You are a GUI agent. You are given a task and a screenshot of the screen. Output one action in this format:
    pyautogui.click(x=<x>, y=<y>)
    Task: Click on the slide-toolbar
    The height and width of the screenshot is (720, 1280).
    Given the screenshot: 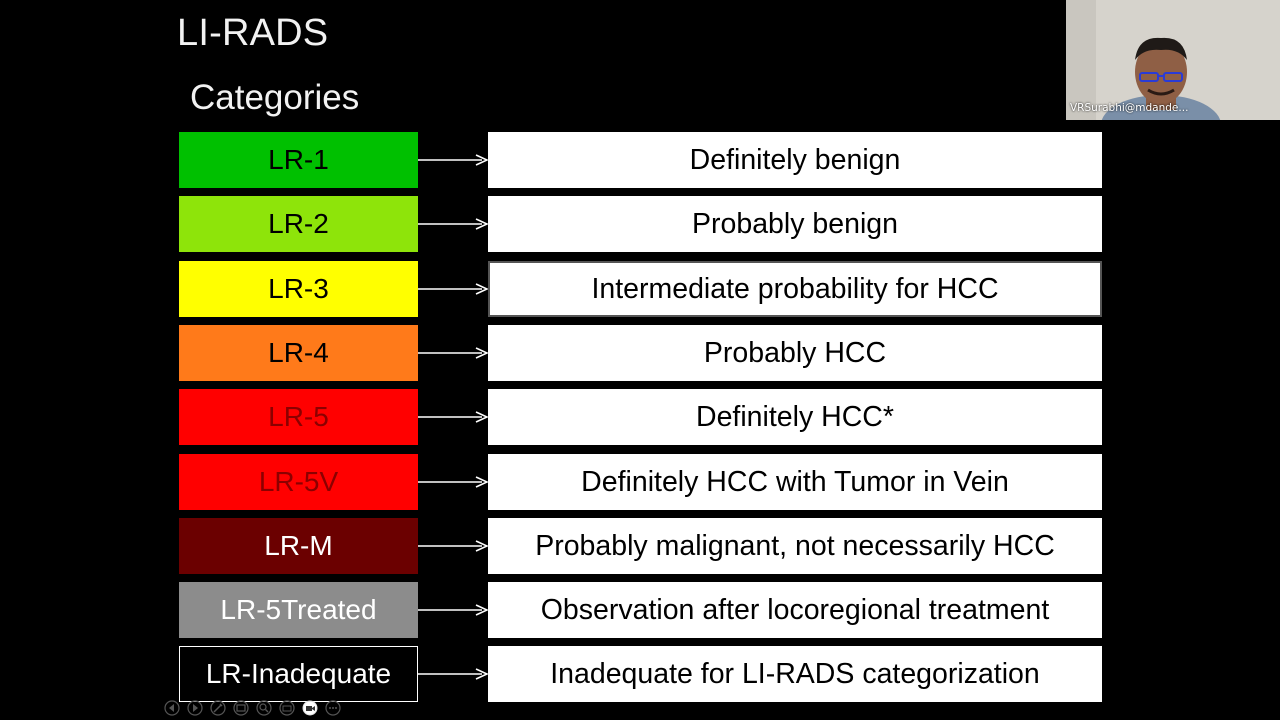 What is the action you would take?
    pyautogui.click(x=252, y=708)
    